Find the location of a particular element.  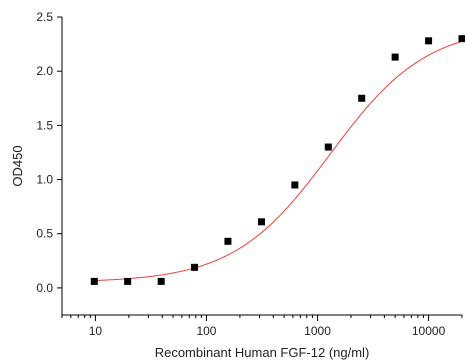

x-tick-label: 10000 is located at coordinates (429, 331).